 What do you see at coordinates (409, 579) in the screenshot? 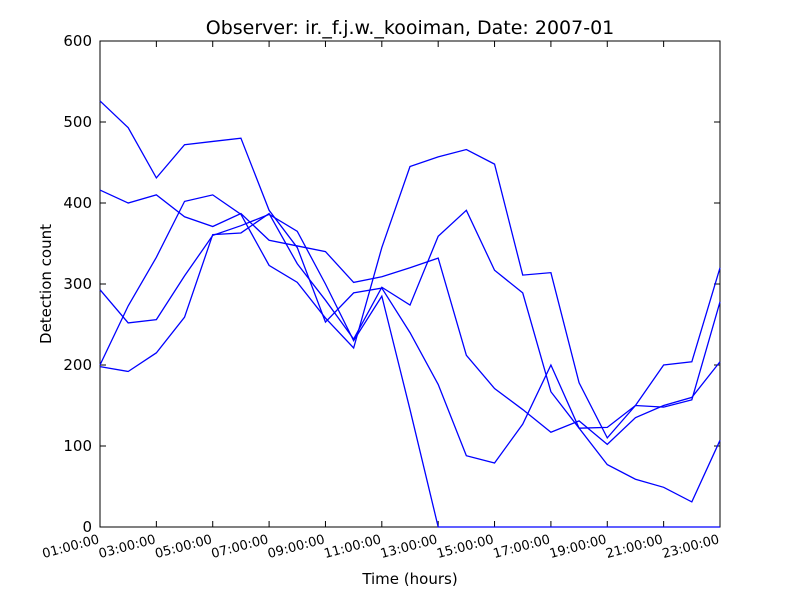
I see `x-axis-label: Time (hours)` at bounding box center [409, 579].